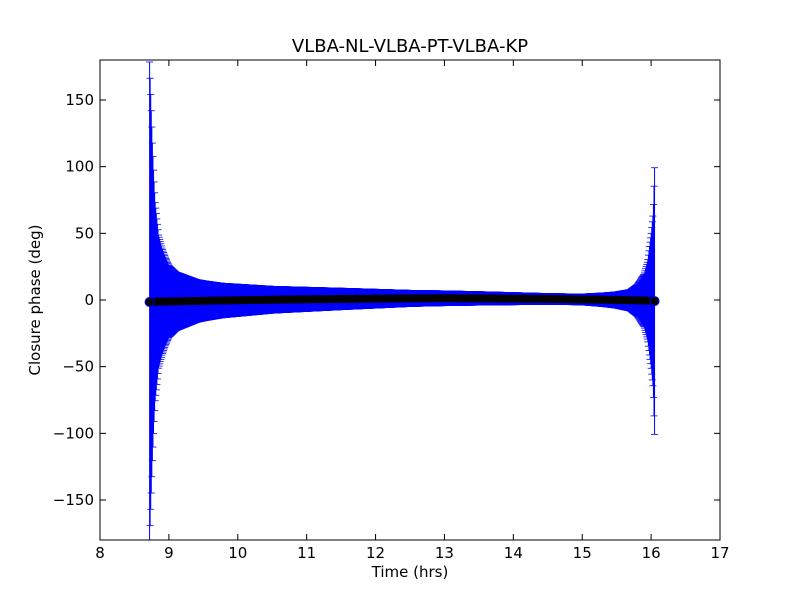 This screenshot has height=605, width=800. I want to click on x-tick-label: 12, so click(375, 553).